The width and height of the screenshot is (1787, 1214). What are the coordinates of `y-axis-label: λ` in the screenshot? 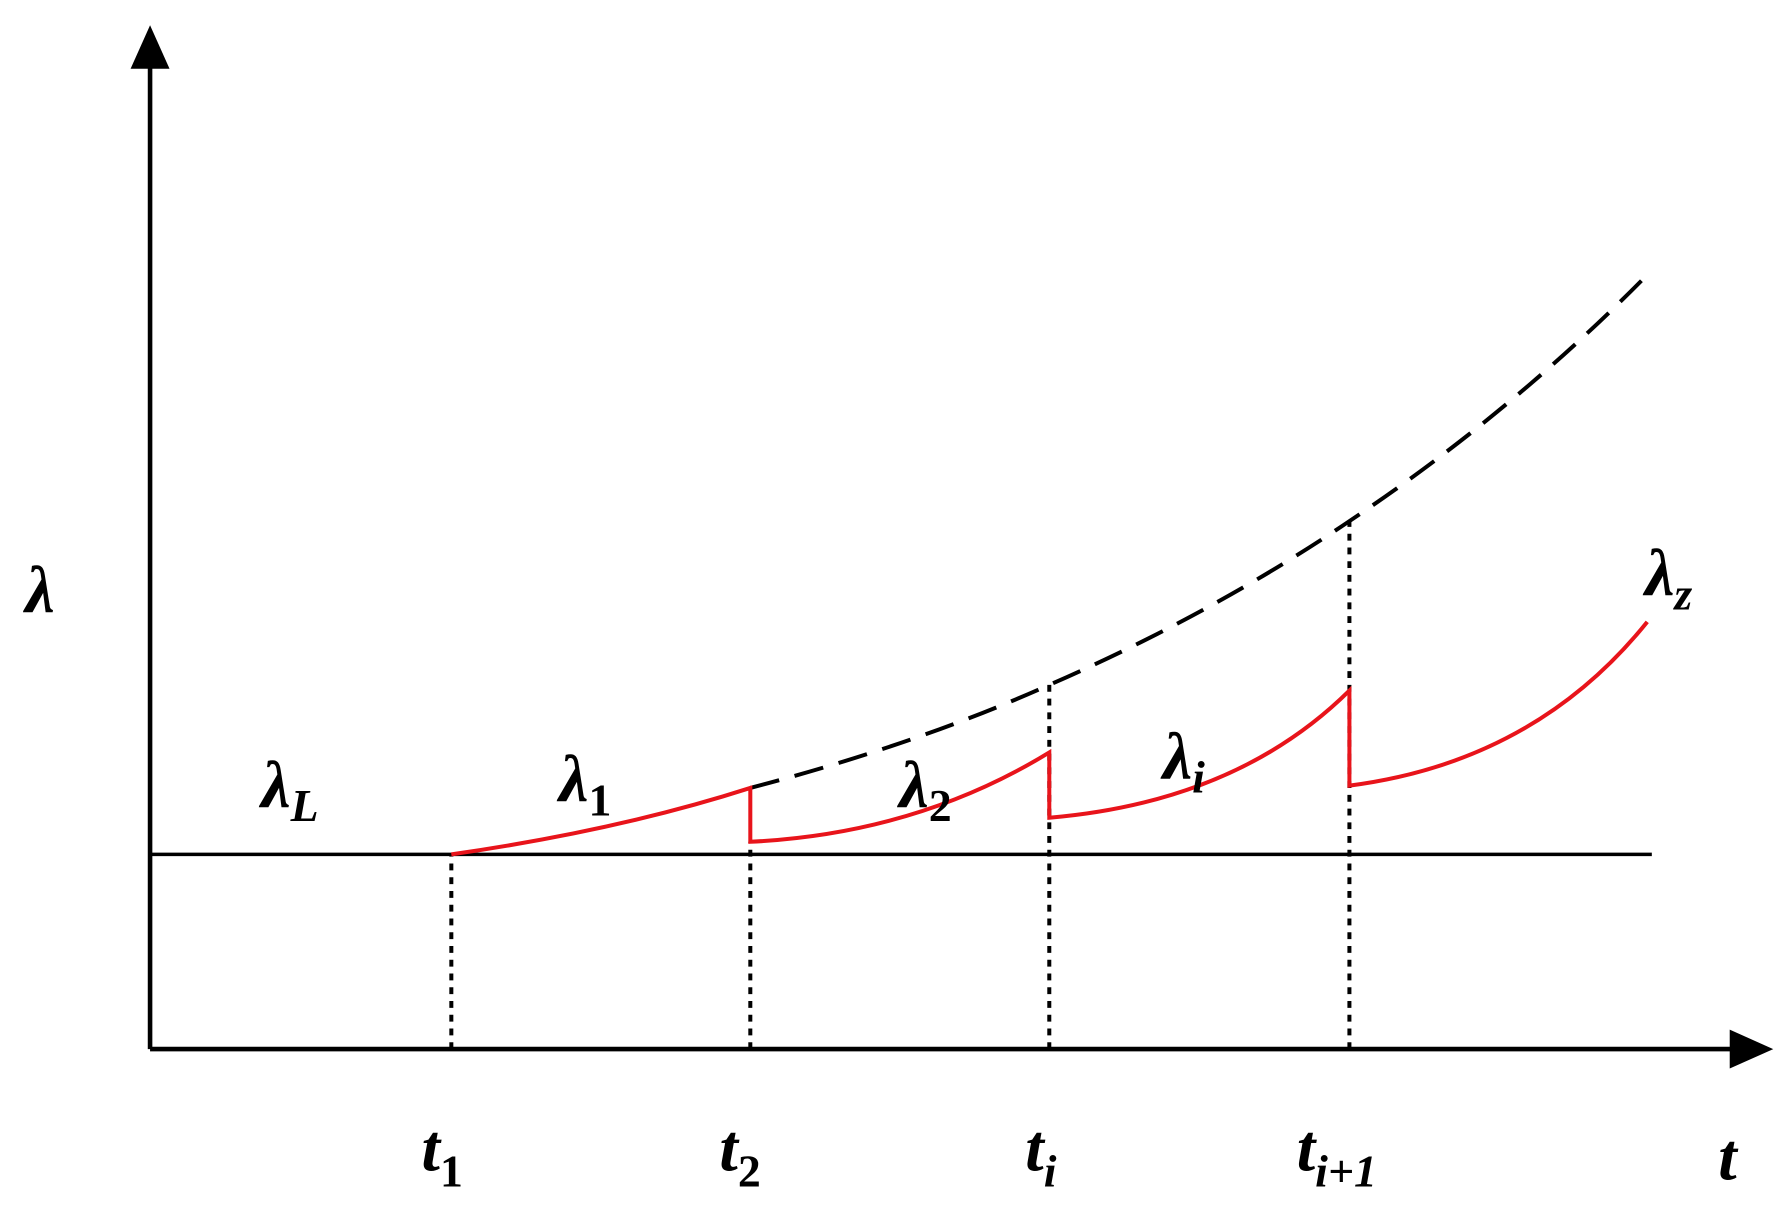 It's located at (38, 591).